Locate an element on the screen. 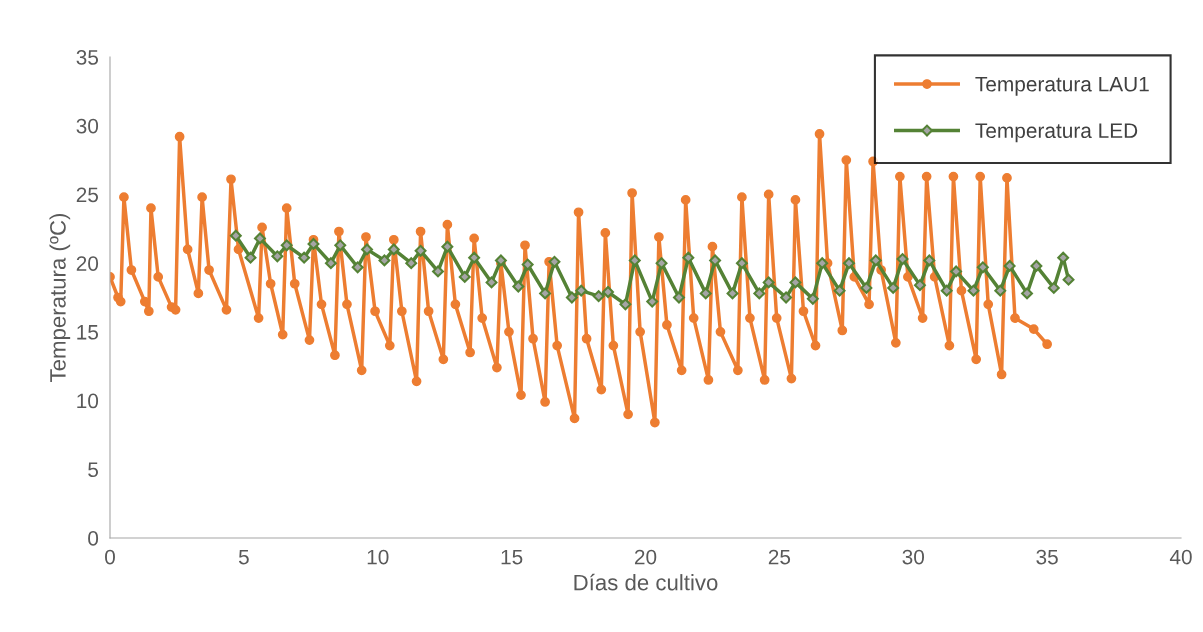 The width and height of the screenshot is (1203, 632). x-tick-label: 20 is located at coordinates (645, 557).